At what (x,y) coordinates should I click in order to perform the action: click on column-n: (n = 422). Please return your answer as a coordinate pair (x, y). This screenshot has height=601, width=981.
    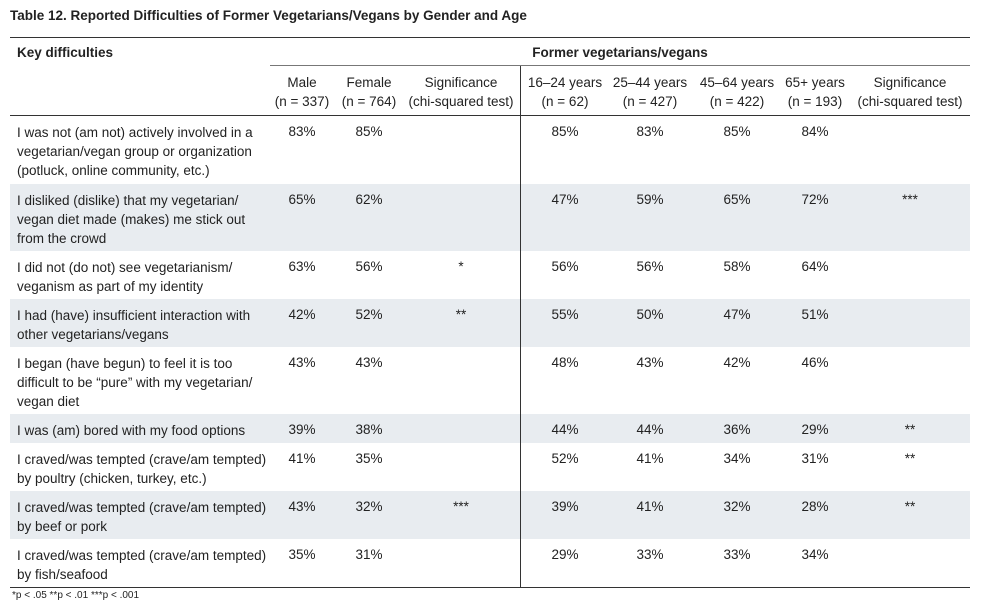
    Looking at the image, I should click on (737, 101).